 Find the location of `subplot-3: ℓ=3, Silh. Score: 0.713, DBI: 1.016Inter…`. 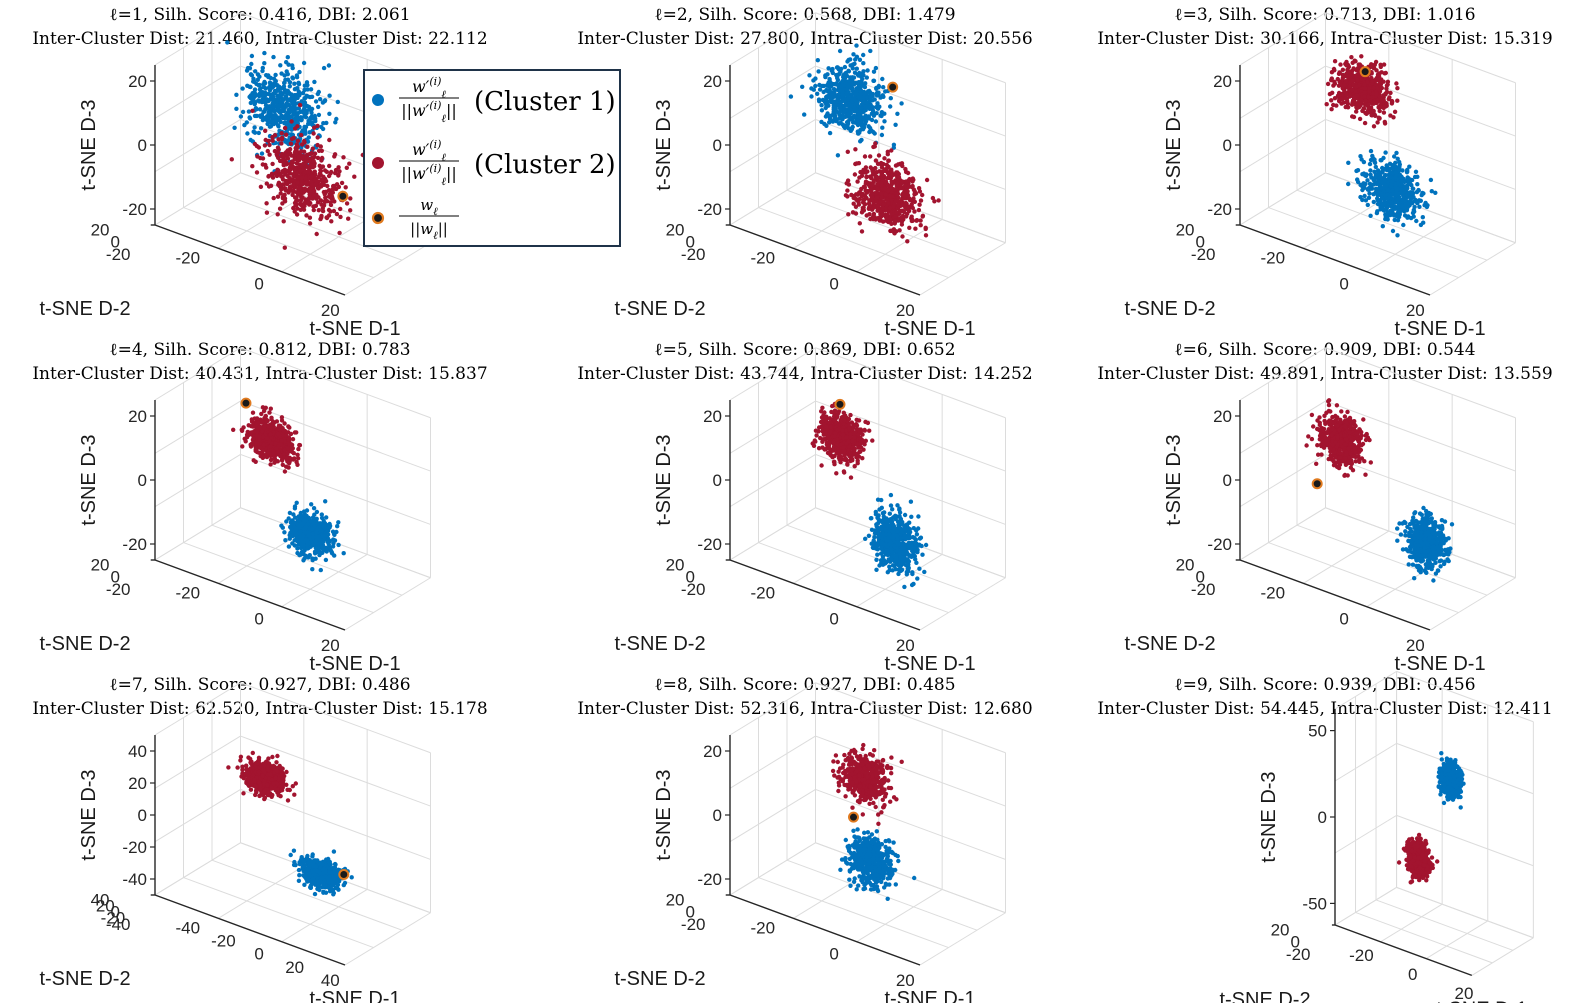

subplot-3: ℓ=3, Silh. Score: 0.713, DBI: 1.016Inter… is located at coordinates (1324, 172).